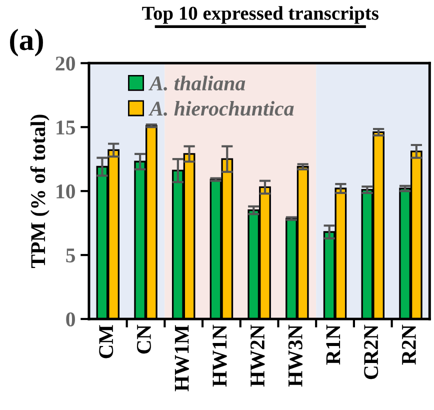 Image resolution: width=434 pixels, height=410 pixels. Describe the element at coordinates (333, 344) in the screenshot. I see `x-tick-label: R1N` at that location.